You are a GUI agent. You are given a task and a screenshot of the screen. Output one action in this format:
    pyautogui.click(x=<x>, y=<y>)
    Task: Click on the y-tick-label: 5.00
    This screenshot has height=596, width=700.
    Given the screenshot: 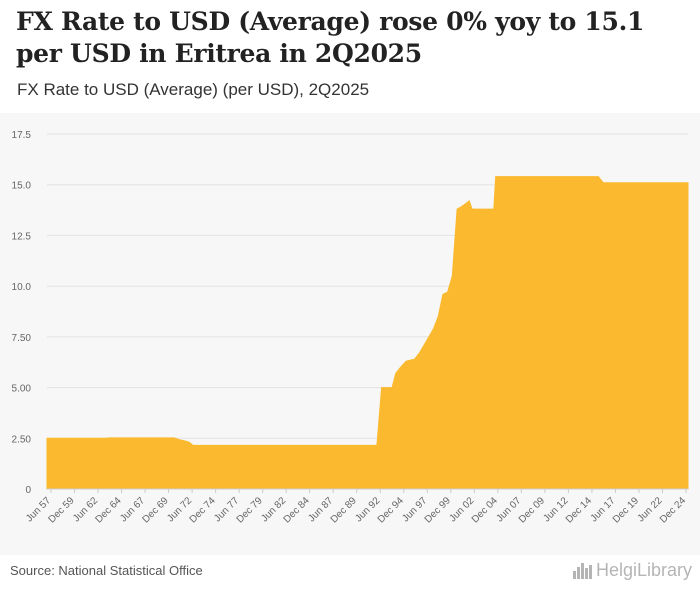 What is the action you would take?
    pyautogui.click(x=22, y=389)
    